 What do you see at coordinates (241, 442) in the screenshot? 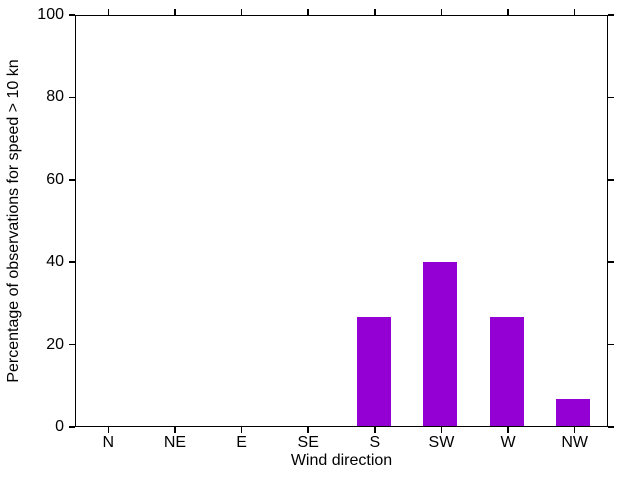
I see `x-tick-label: E` at bounding box center [241, 442].